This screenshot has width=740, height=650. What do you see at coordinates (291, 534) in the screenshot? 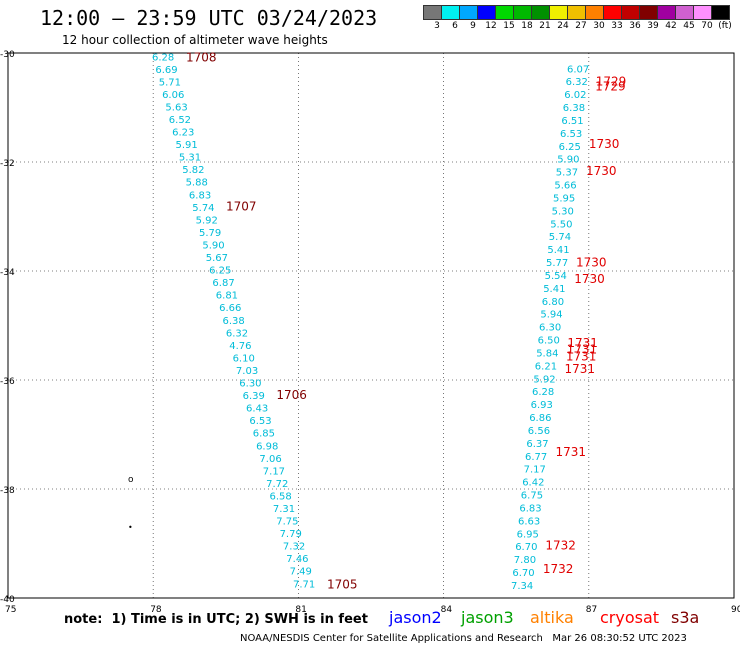
I see `wave-height-value: 7.79` at bounding box center [291, 534].